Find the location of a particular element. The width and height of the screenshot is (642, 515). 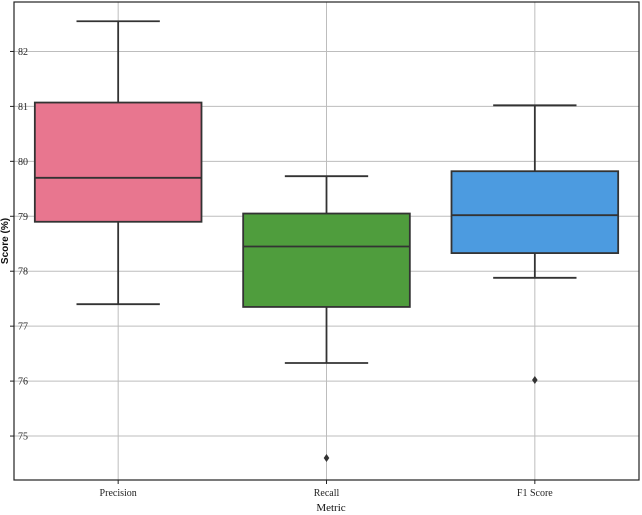

y-axis-ticks: 75 76 77 78 79 80 81 82 is located at coordinates (19, 245).